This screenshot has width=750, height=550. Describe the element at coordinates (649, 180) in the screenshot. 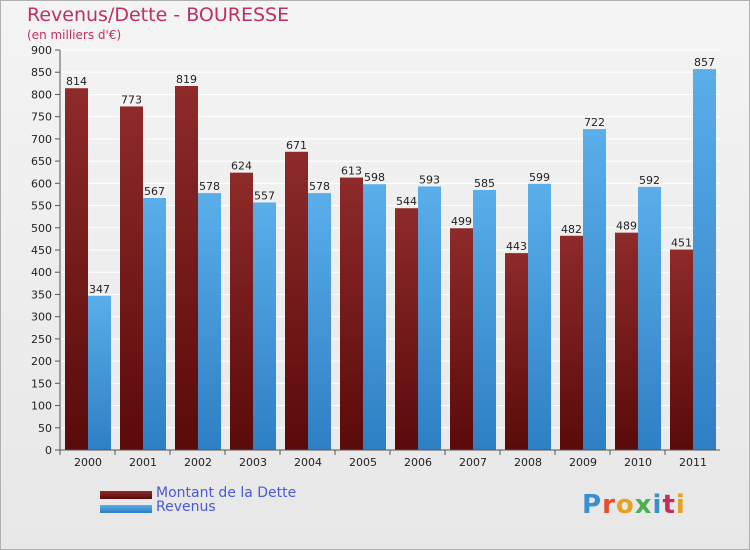

I see `data-label-revenue: 592` at that location.